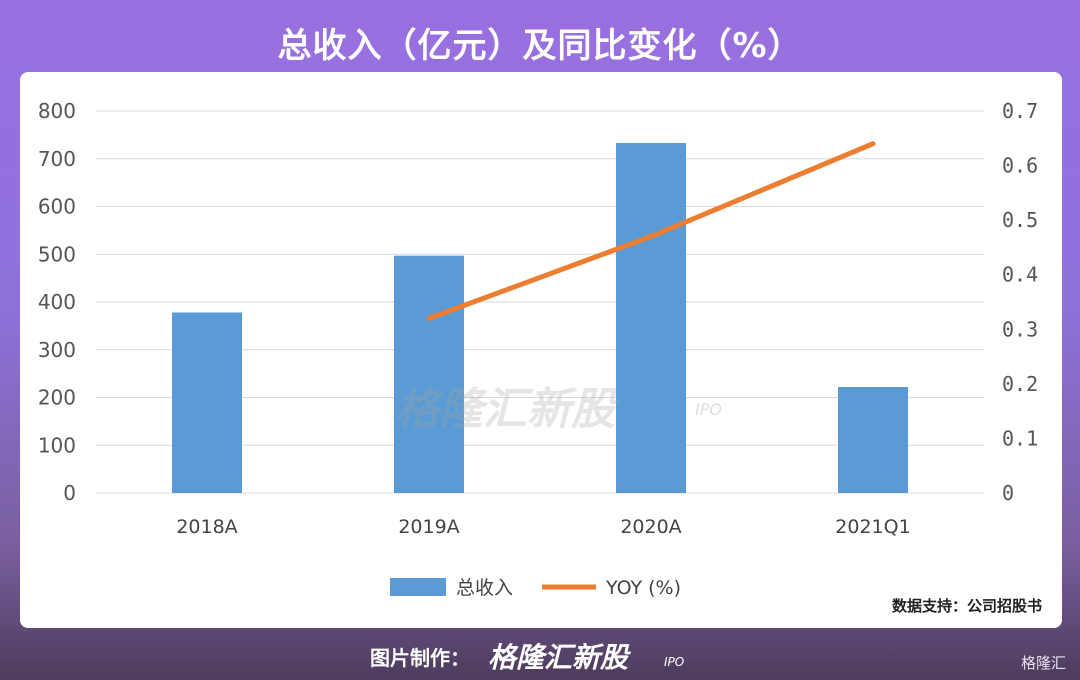  Describe the element at coordinates (1020, 438) in the screenshot. I see `y-right-tick-label: 0.1` at that location.